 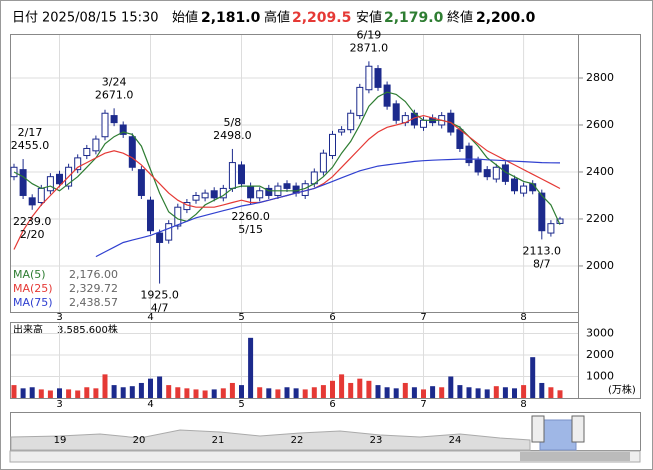 What do you see at coordinates (25, 18) in the screenshot?
I see `header-label: 日付` at bounding box center [25, 18].